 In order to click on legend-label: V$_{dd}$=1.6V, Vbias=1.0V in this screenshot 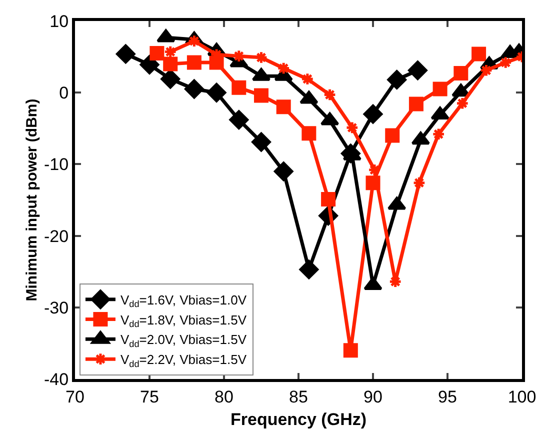, I will do `click(183, 301)`.